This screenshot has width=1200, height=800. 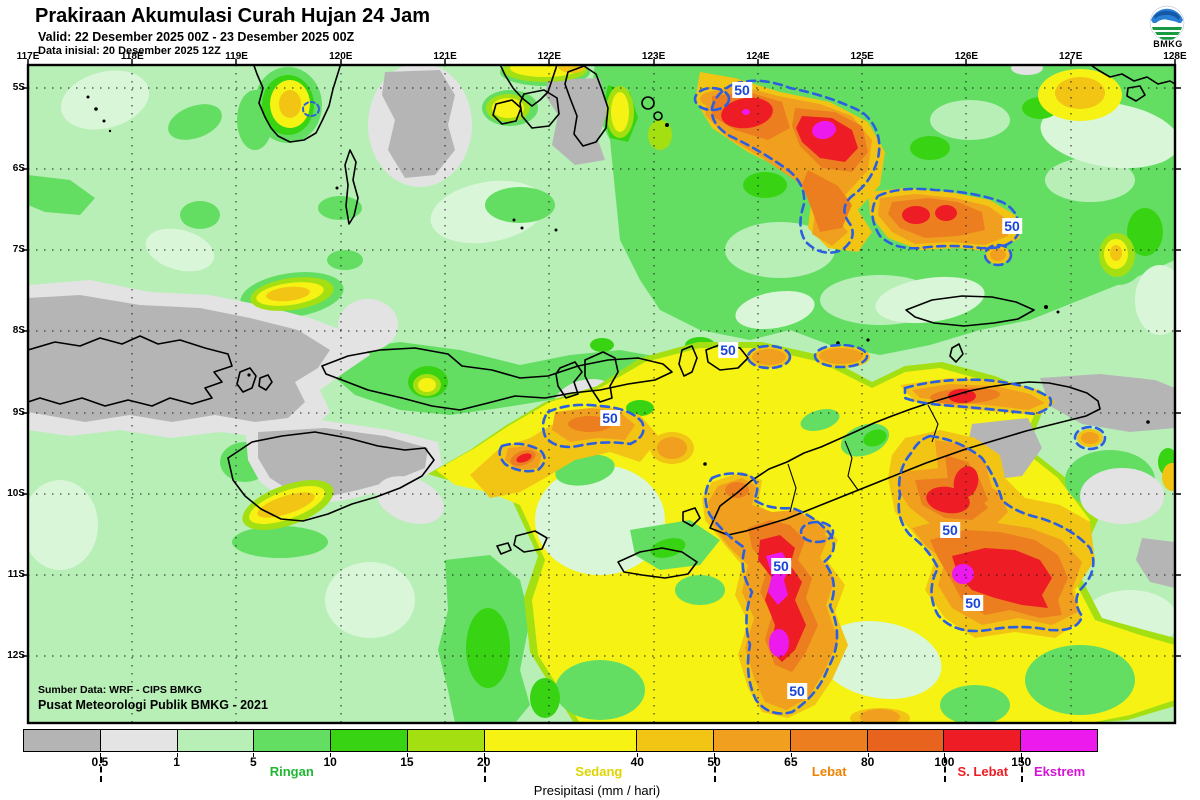 I want to click on init-data-text: Data inisial: 20 Desember 2025 12Z, so click(x=129, y=51).